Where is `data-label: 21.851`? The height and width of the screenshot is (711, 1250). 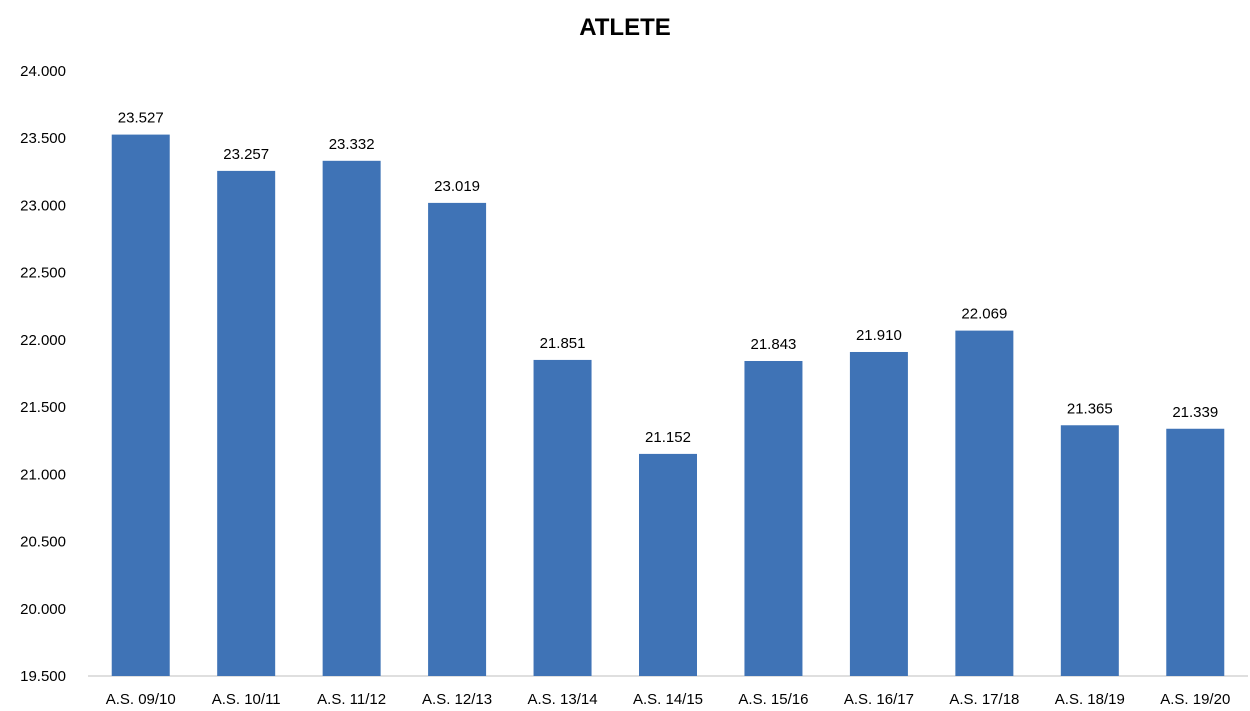
data-label: 21.851 is located at coordinates (563, 343).